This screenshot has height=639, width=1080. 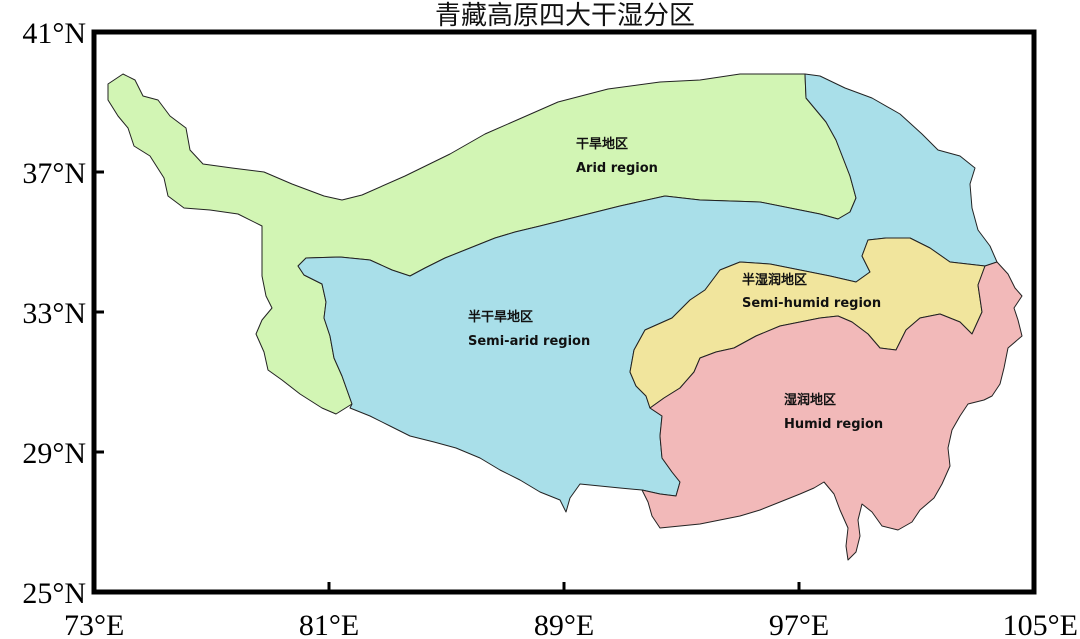 What do you see at coordinates (774, 280) in the screenshot?
I see `label-semi-humid-zh: 半湿润地区` at bounding box center [774, 280].